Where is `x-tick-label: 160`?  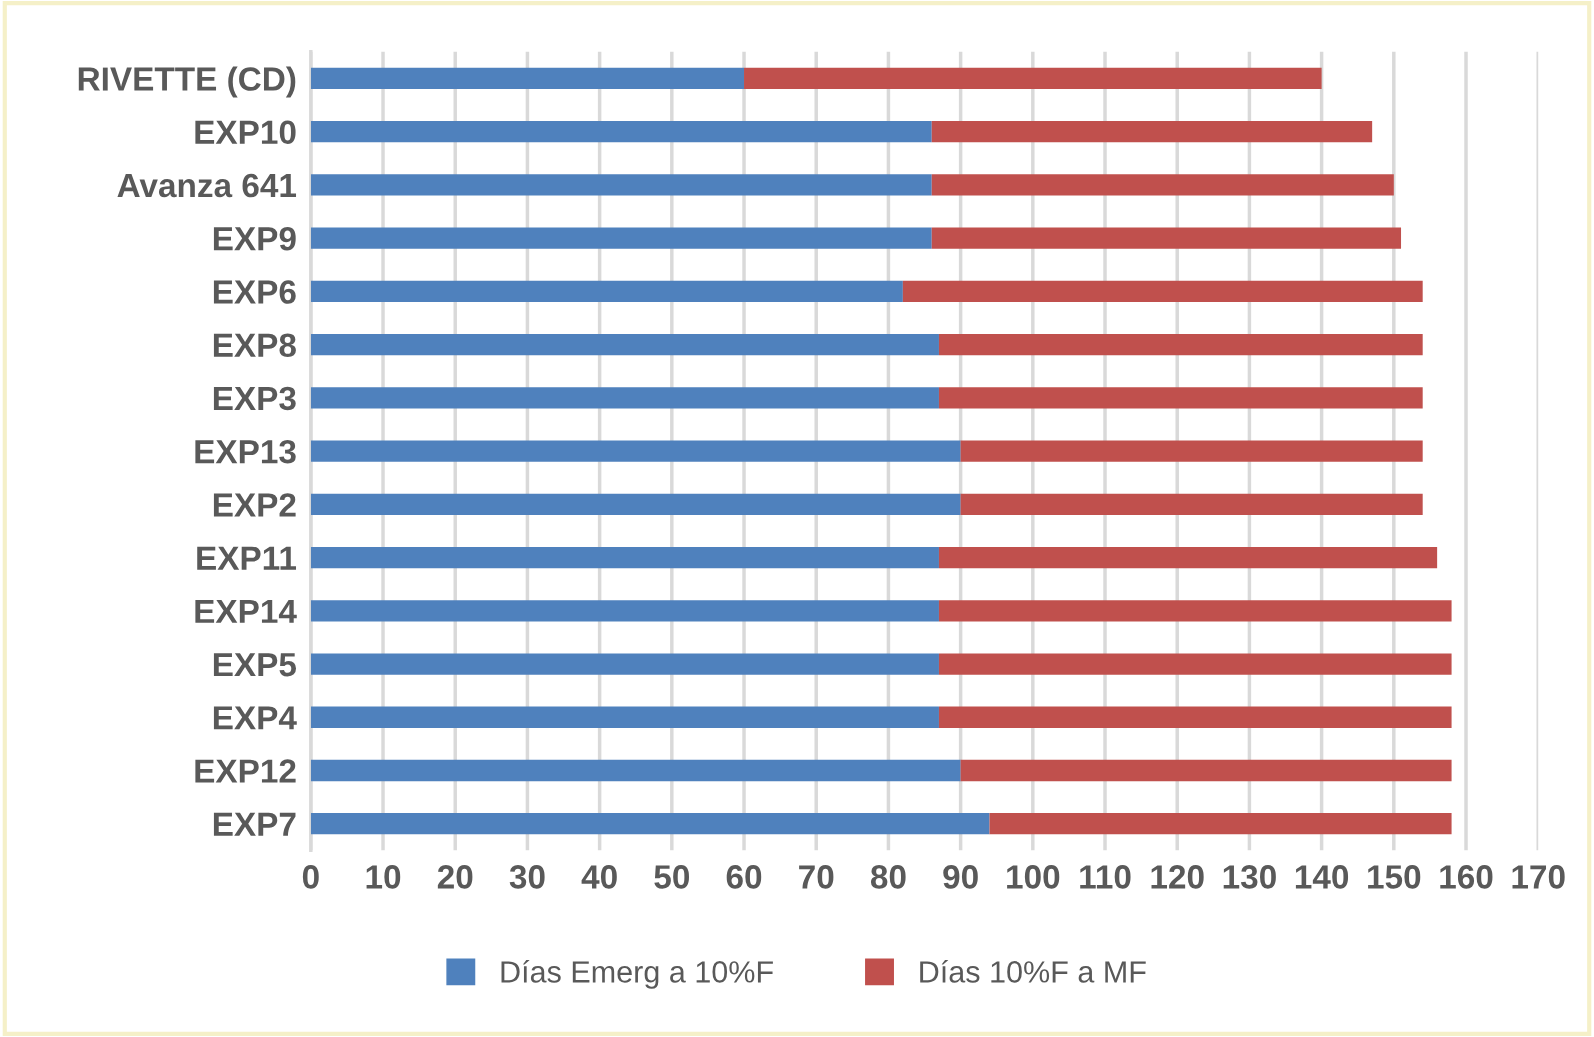 x-tick-label: 160 is located at coordinates (1466, 877).